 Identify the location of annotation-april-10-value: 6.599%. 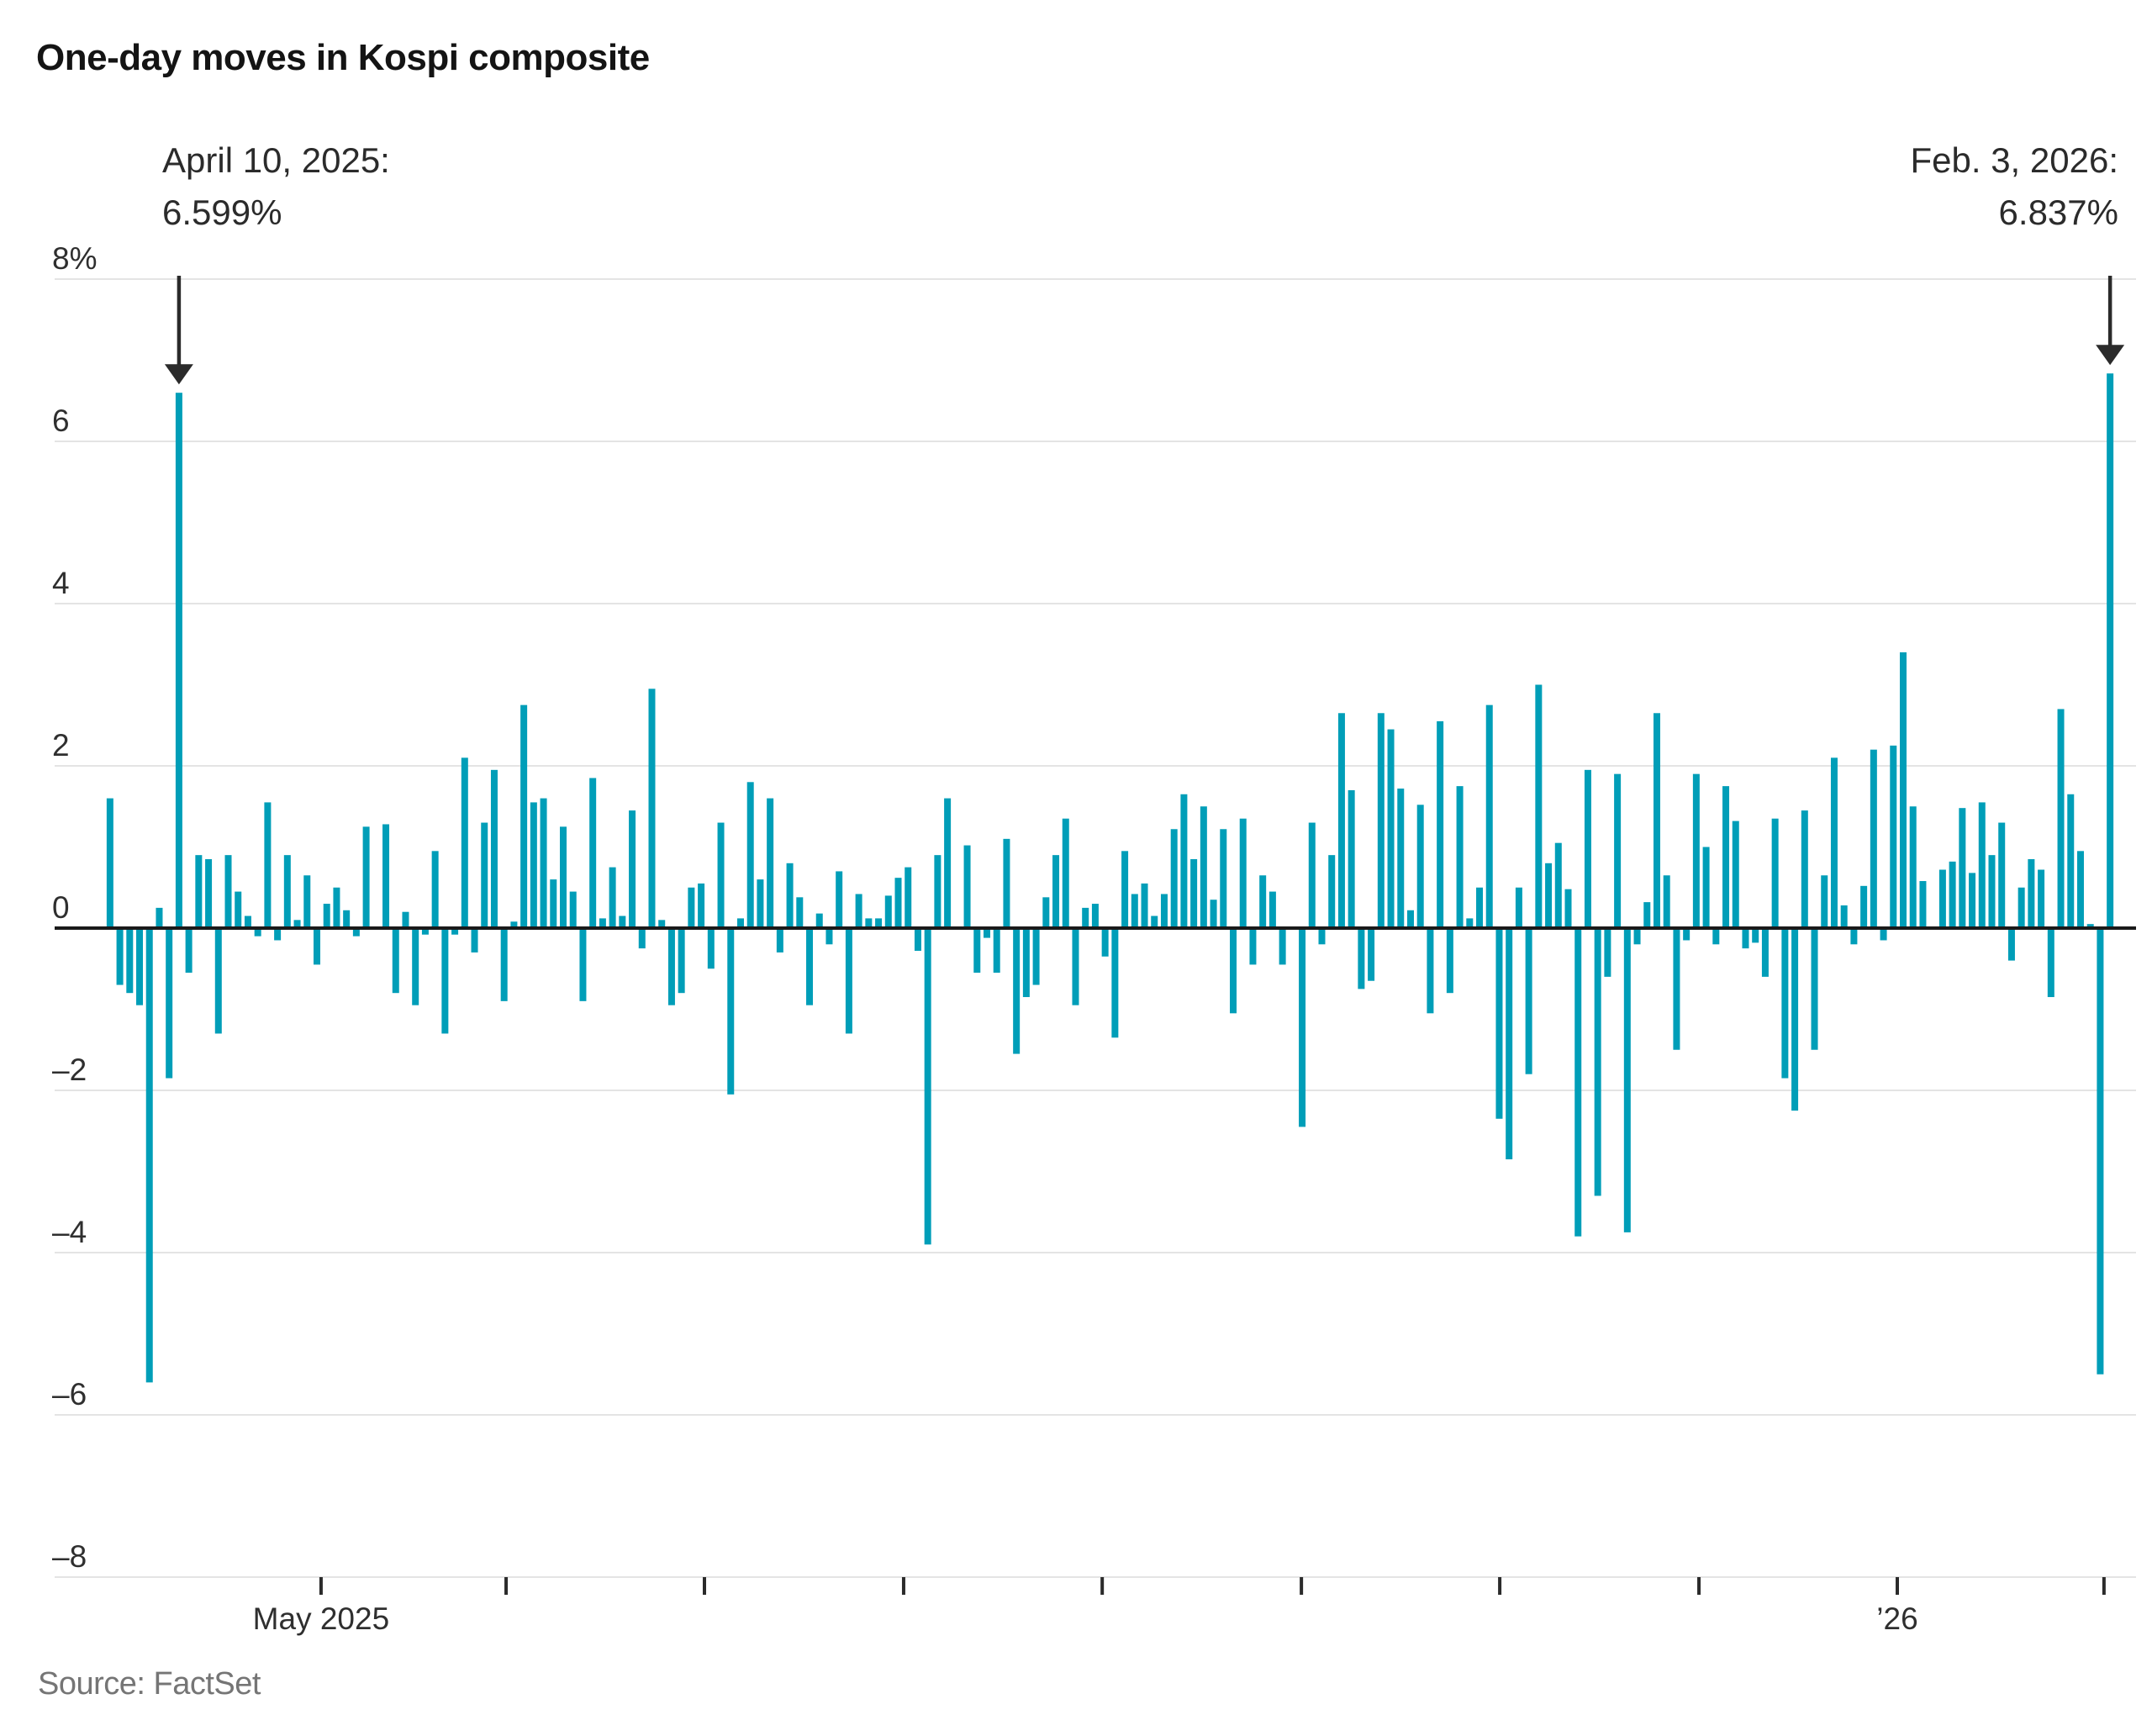
(222, 212).